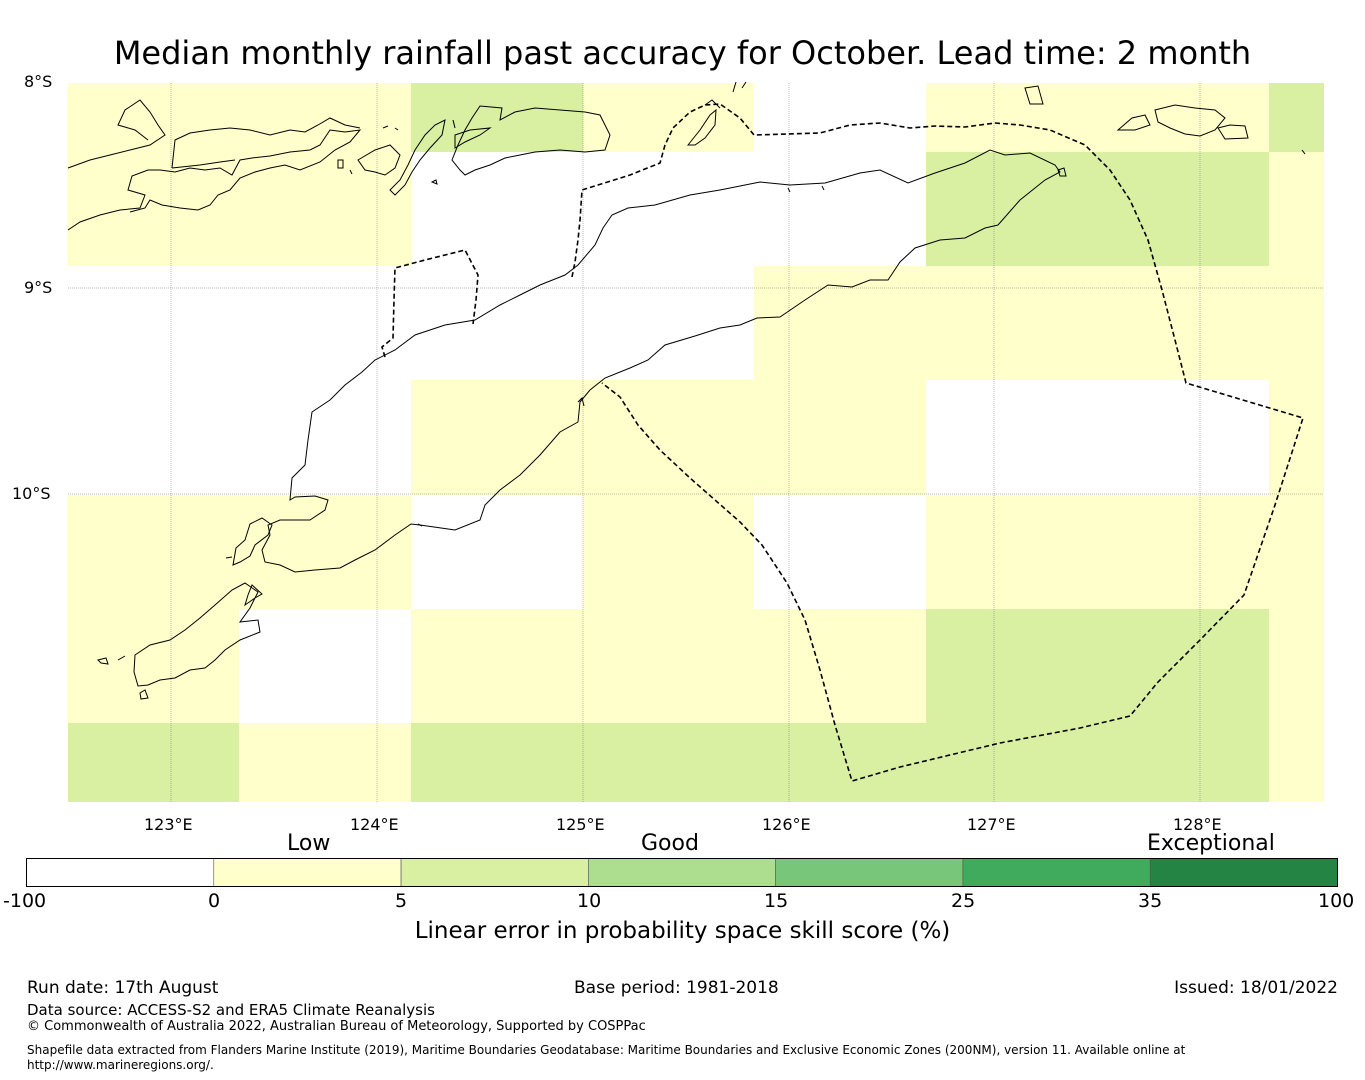 This screenshot has height=1080, width=1365. What do you see at coordinates (38, 287) in the screenshot?
I see `lat-label: 9°S` at bounding box center [38, 287].